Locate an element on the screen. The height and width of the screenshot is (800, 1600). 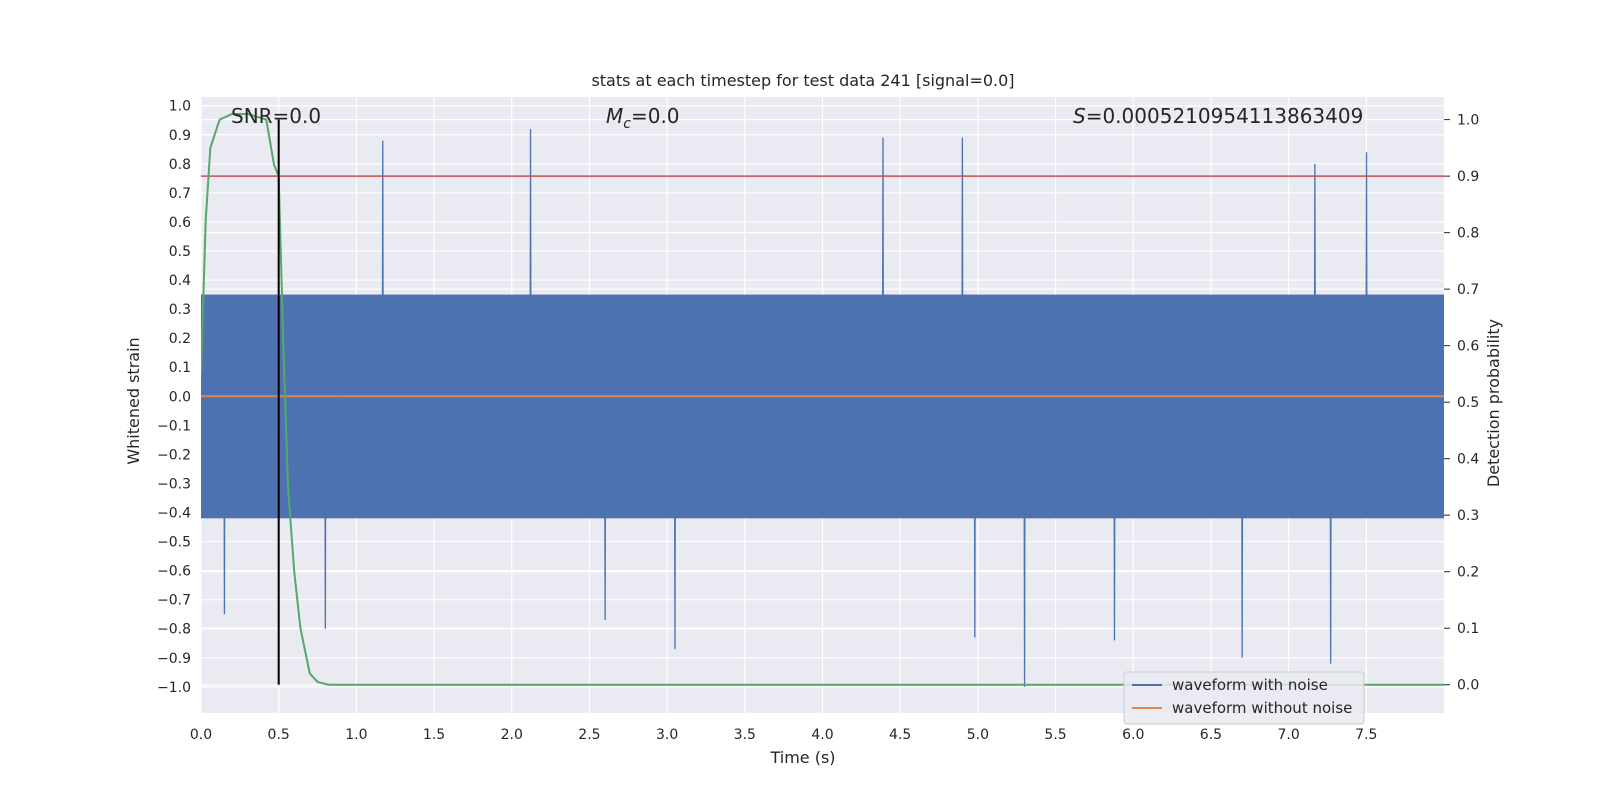
y-right-tick-label: 0.0 is located at coordinates (1468, 686).